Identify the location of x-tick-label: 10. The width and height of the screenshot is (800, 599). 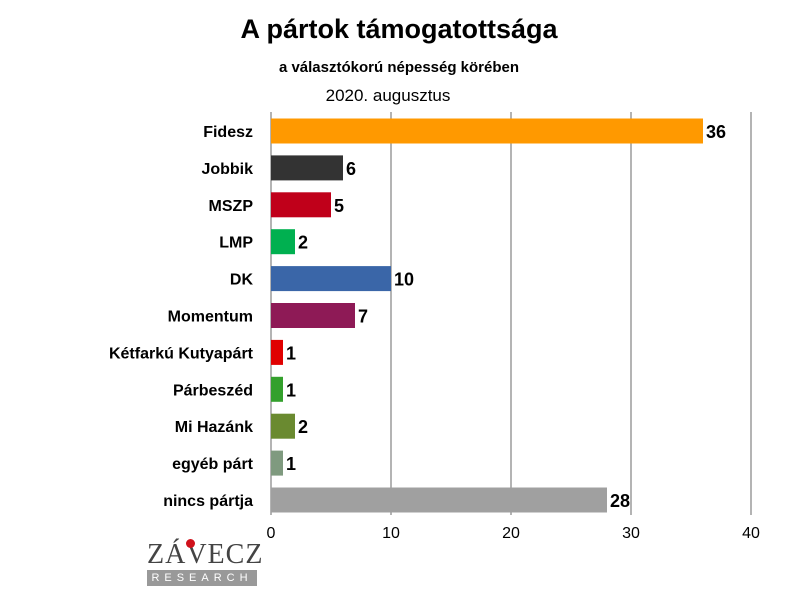
(391, 533).